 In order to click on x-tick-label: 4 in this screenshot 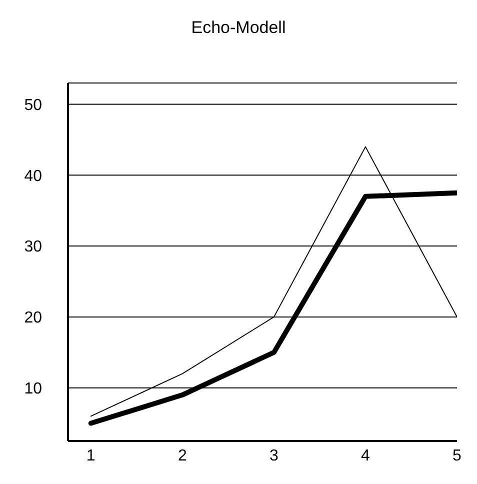, I will do `click(365, 455)`.